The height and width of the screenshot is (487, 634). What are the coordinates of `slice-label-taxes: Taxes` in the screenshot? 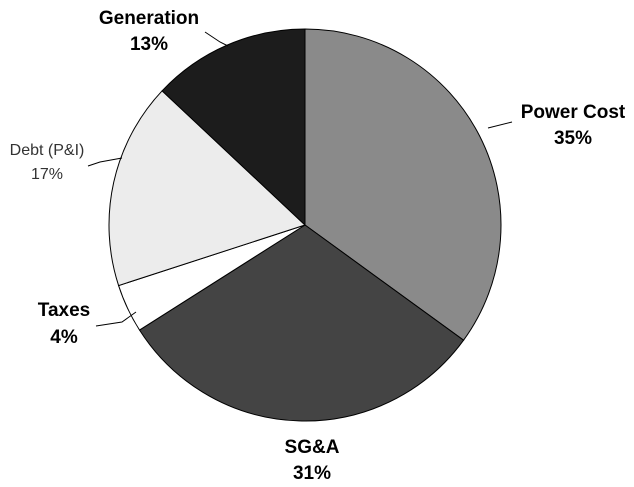 It's located at (64, 310).